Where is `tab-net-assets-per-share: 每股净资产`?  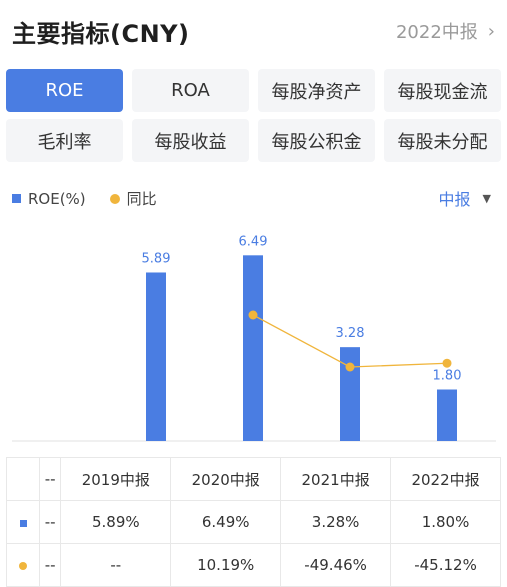 tab-net-assets-per-share: 每股净资产 is located at coordinates (316, 90).